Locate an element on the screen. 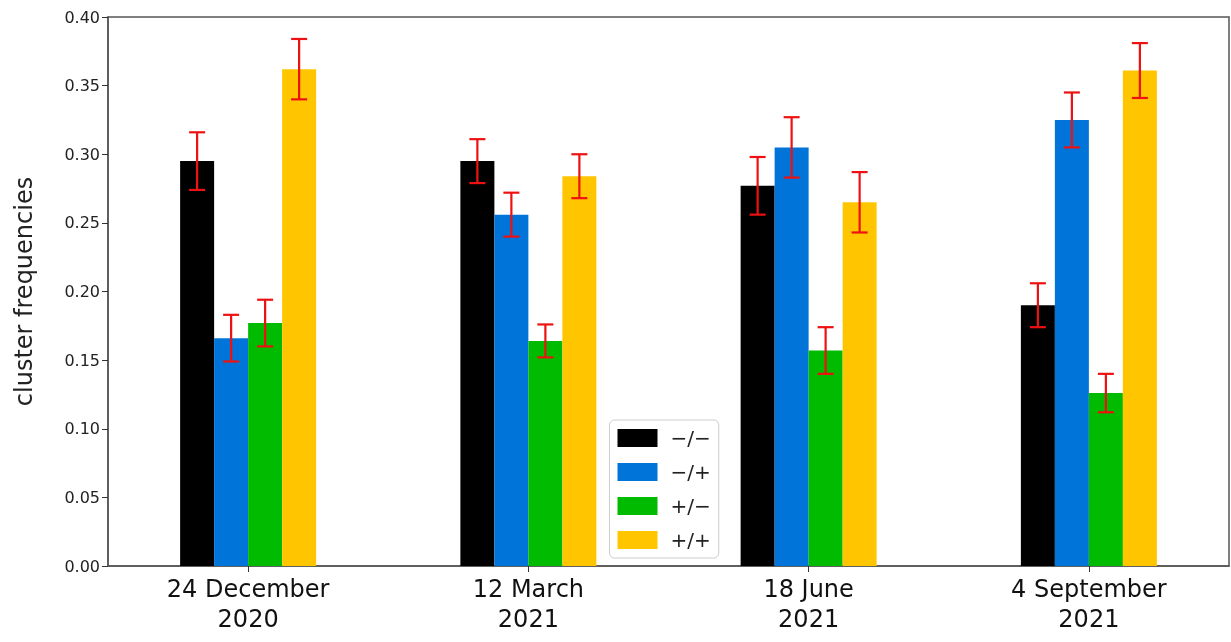  x-tick-label: 12 March 2021 is located at coordinates (528, 604).